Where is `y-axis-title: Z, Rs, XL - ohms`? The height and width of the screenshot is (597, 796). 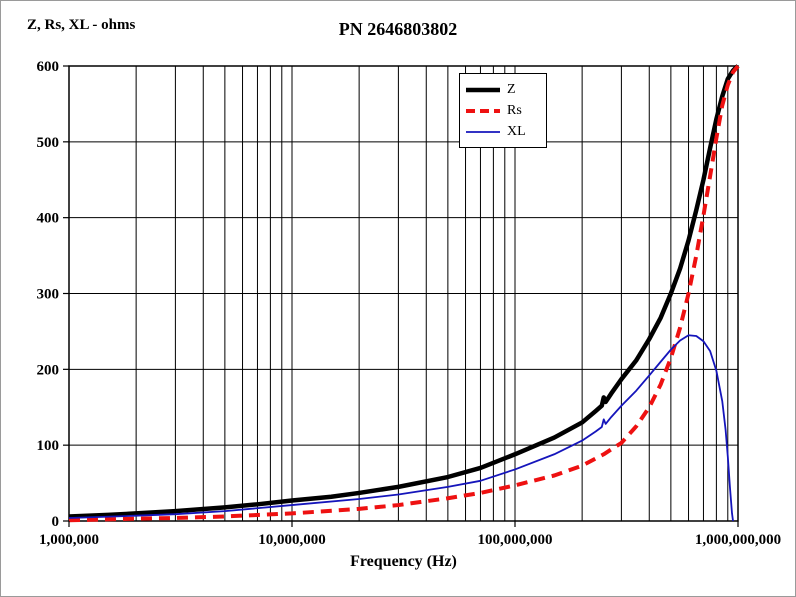 y-axis-title: Z, Rs, XL - ohms is located at coordinates (81, 25).